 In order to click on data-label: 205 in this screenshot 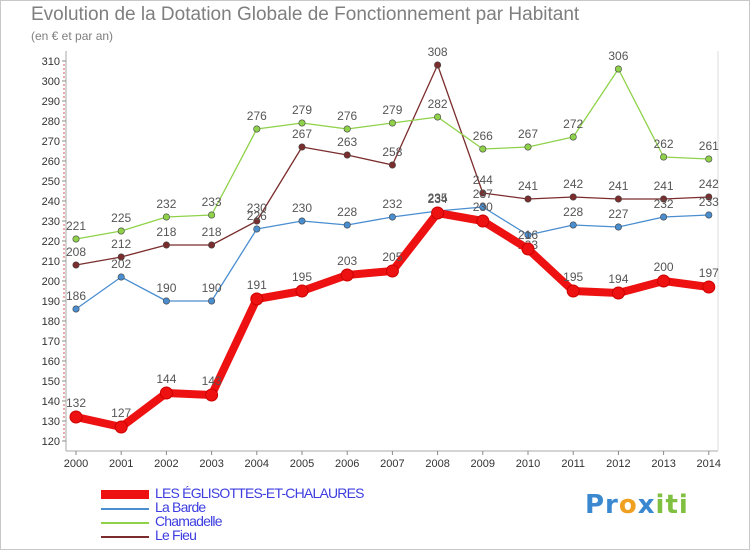, I will do `click(392, 257)`.